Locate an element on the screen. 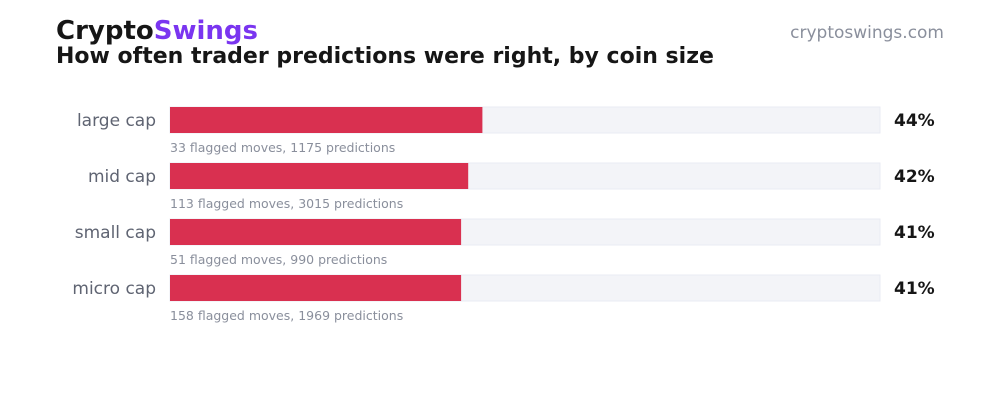  bar-sublabel: 158 flagged moves, 1969 predictions is located at coordinates (286, 315).